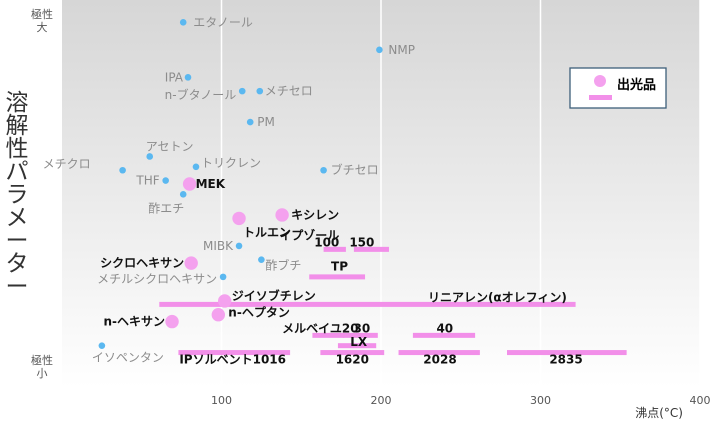  Describe the element at coordinates (142, 263) in the screenshot. I see `idemitsu-label: シクロヘキサン` at that location.